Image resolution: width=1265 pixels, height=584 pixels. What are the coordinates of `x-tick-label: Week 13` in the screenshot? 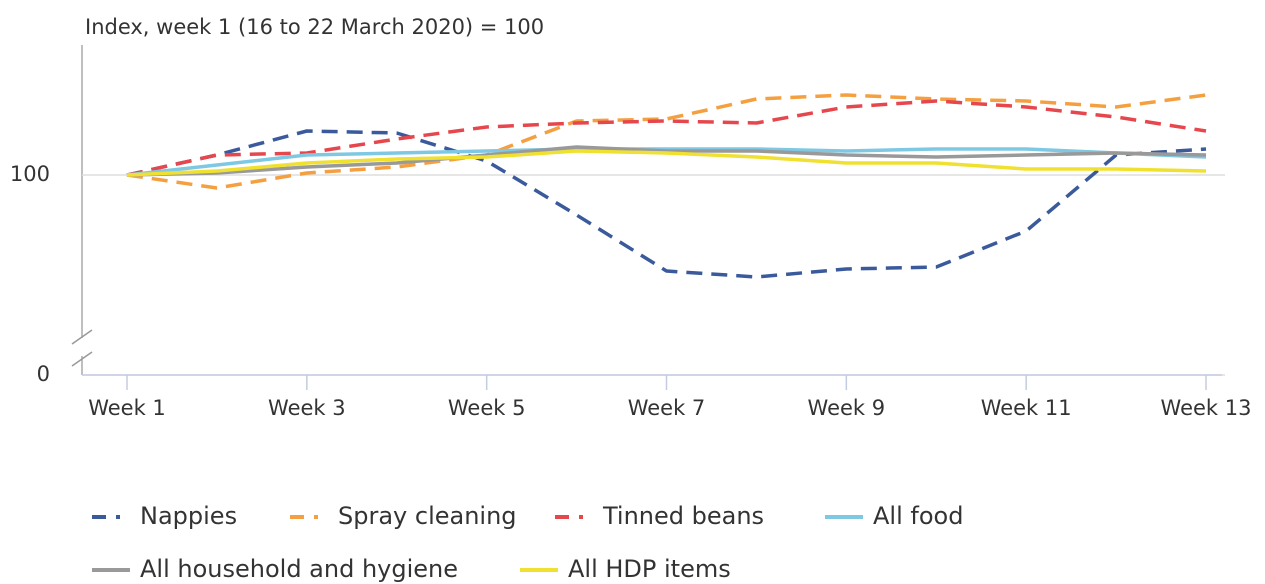 It's located at (1206, 408).